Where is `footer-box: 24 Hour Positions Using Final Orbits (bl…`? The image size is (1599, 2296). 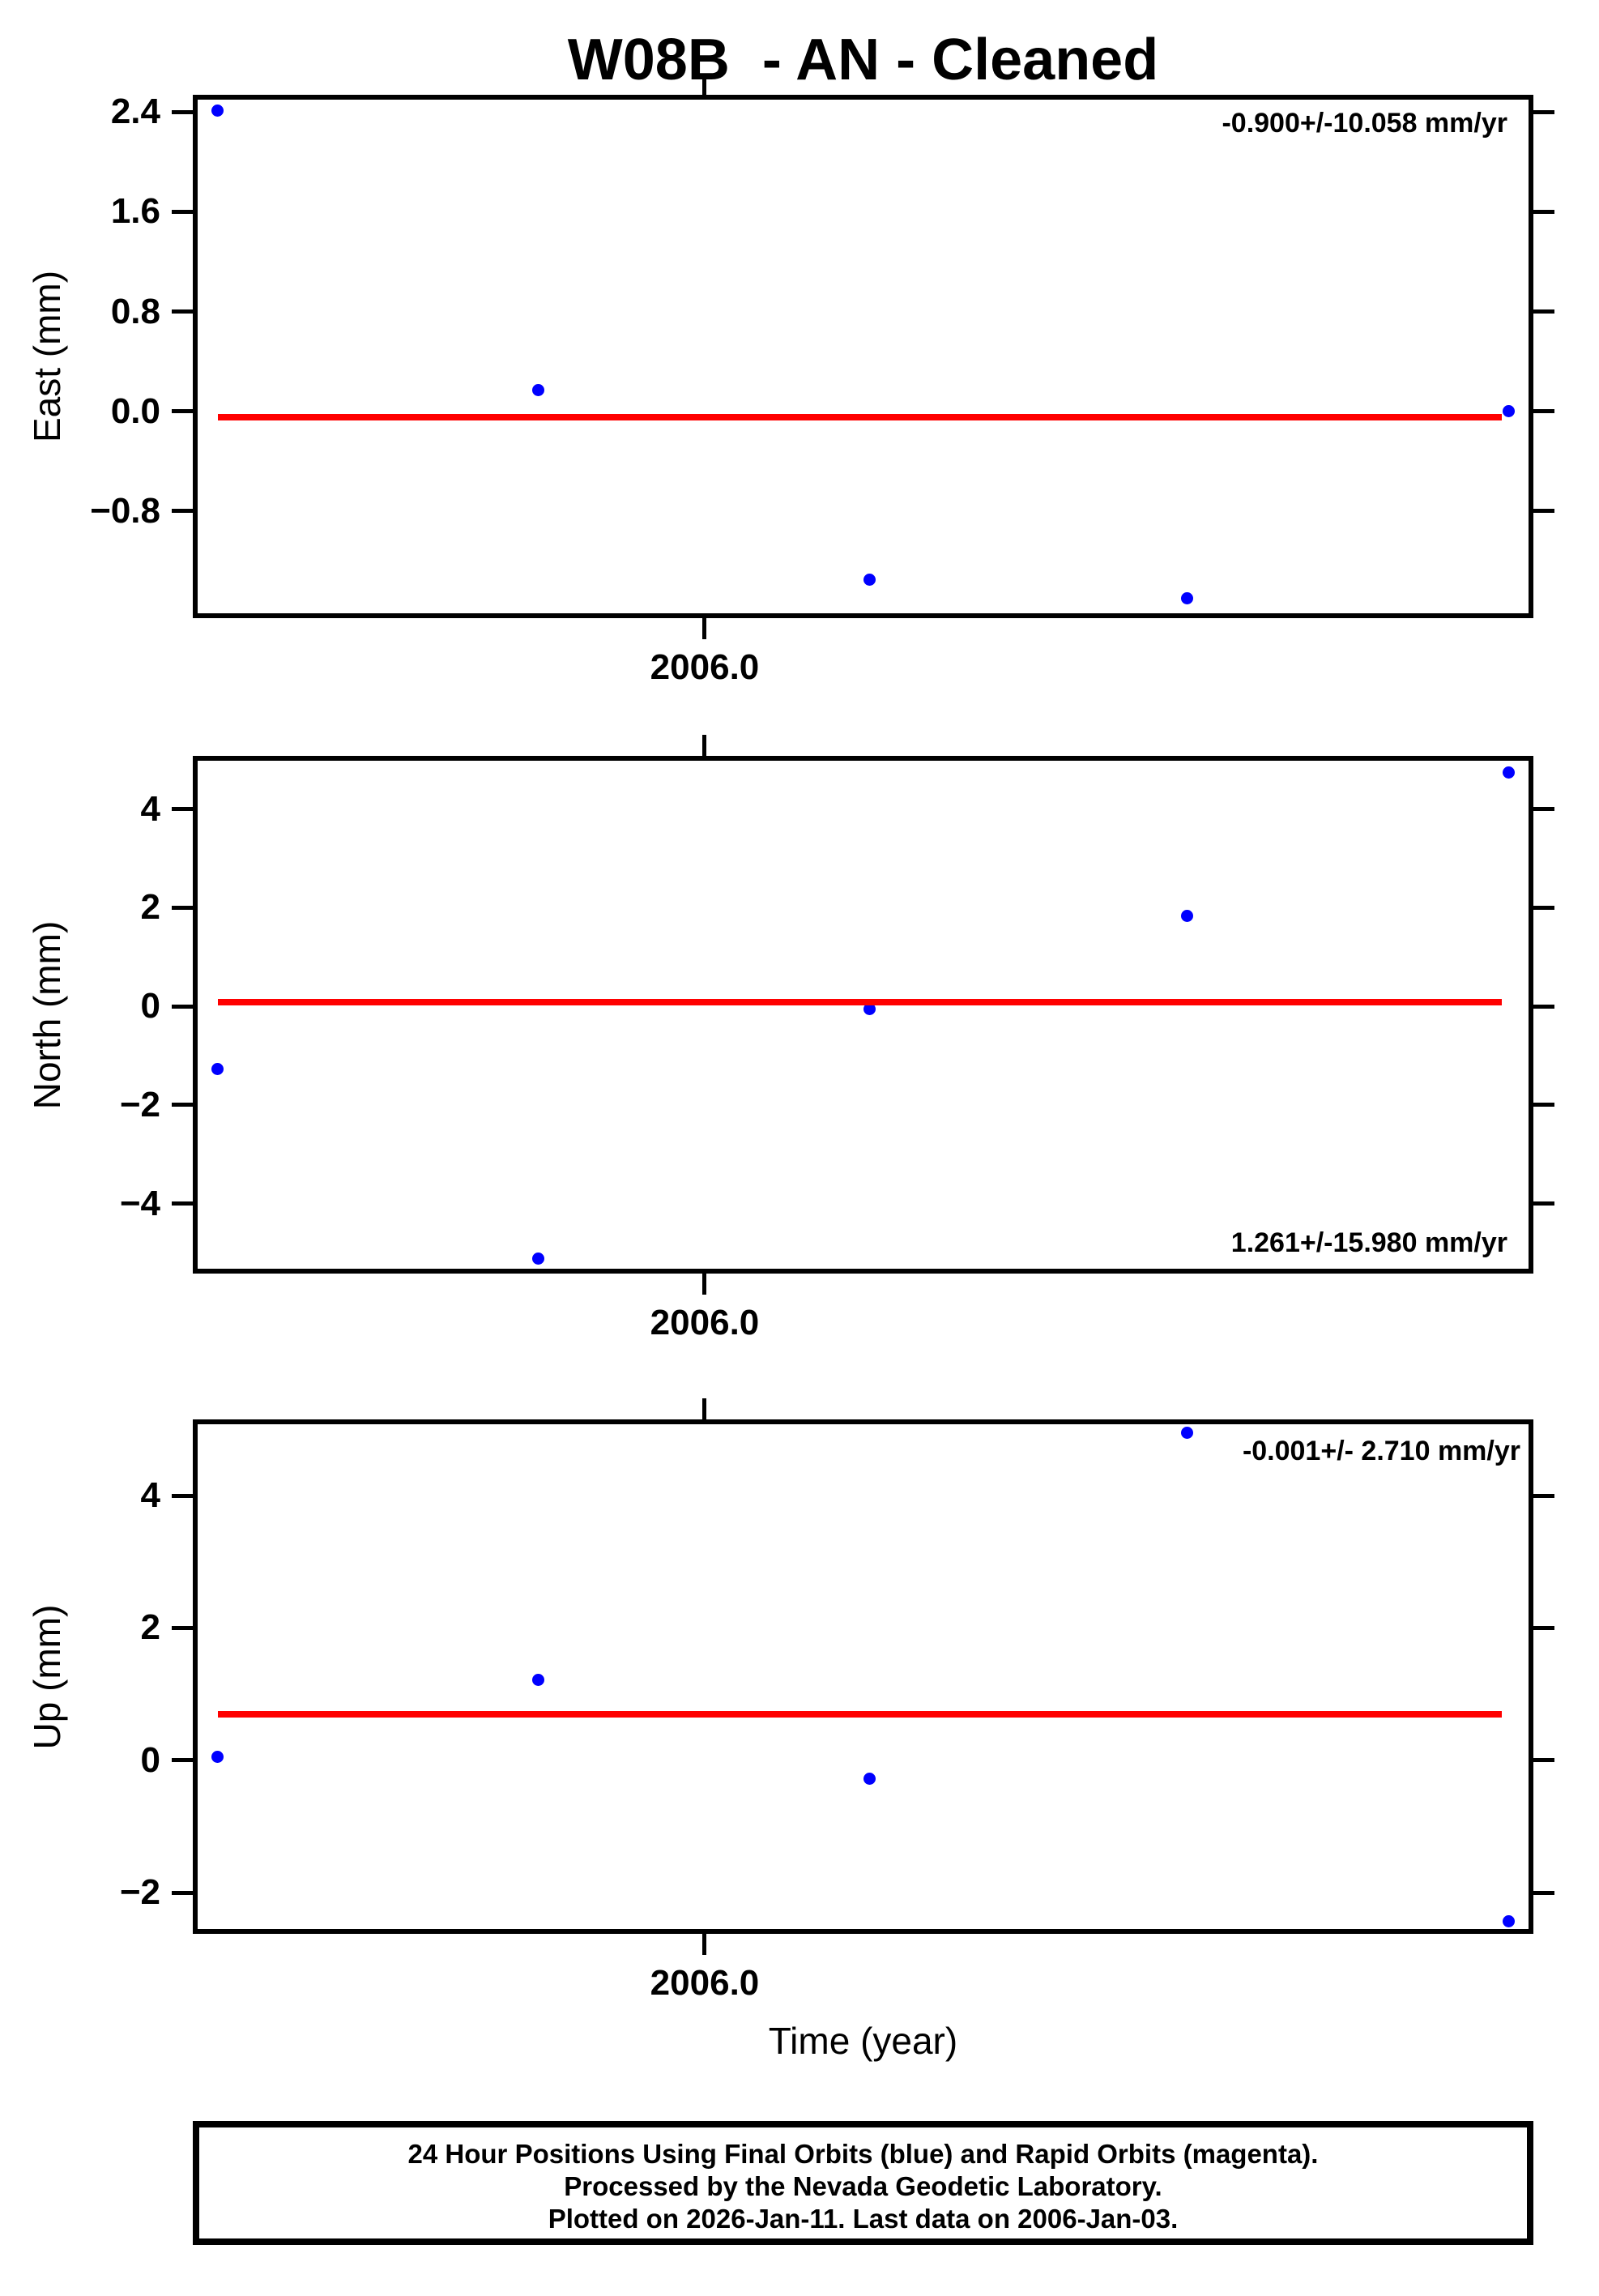
footer-box: 24 Hour Positions Using Final Orbits (bl… is located at coordinates (863, 2183).